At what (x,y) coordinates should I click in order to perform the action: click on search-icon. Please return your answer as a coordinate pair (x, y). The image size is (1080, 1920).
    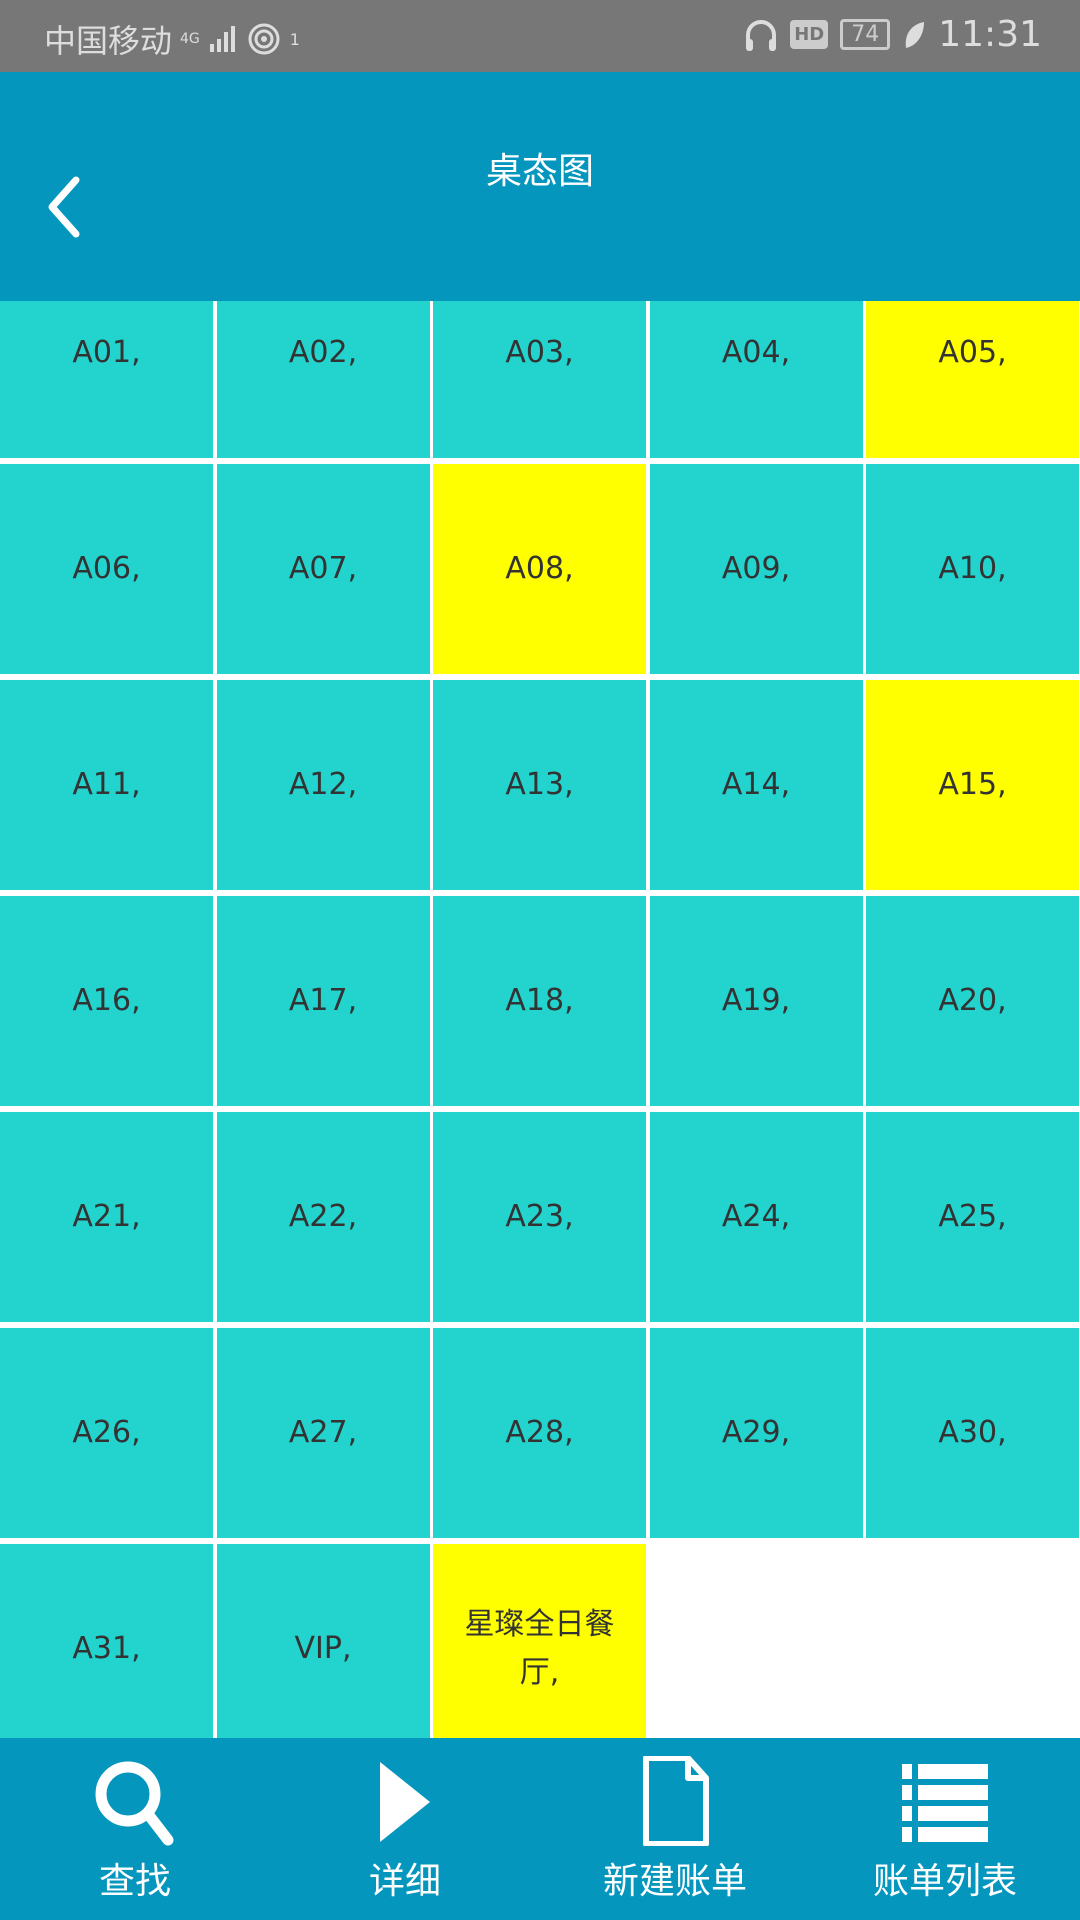
    Looking at the image, I should click on (134, 1803).